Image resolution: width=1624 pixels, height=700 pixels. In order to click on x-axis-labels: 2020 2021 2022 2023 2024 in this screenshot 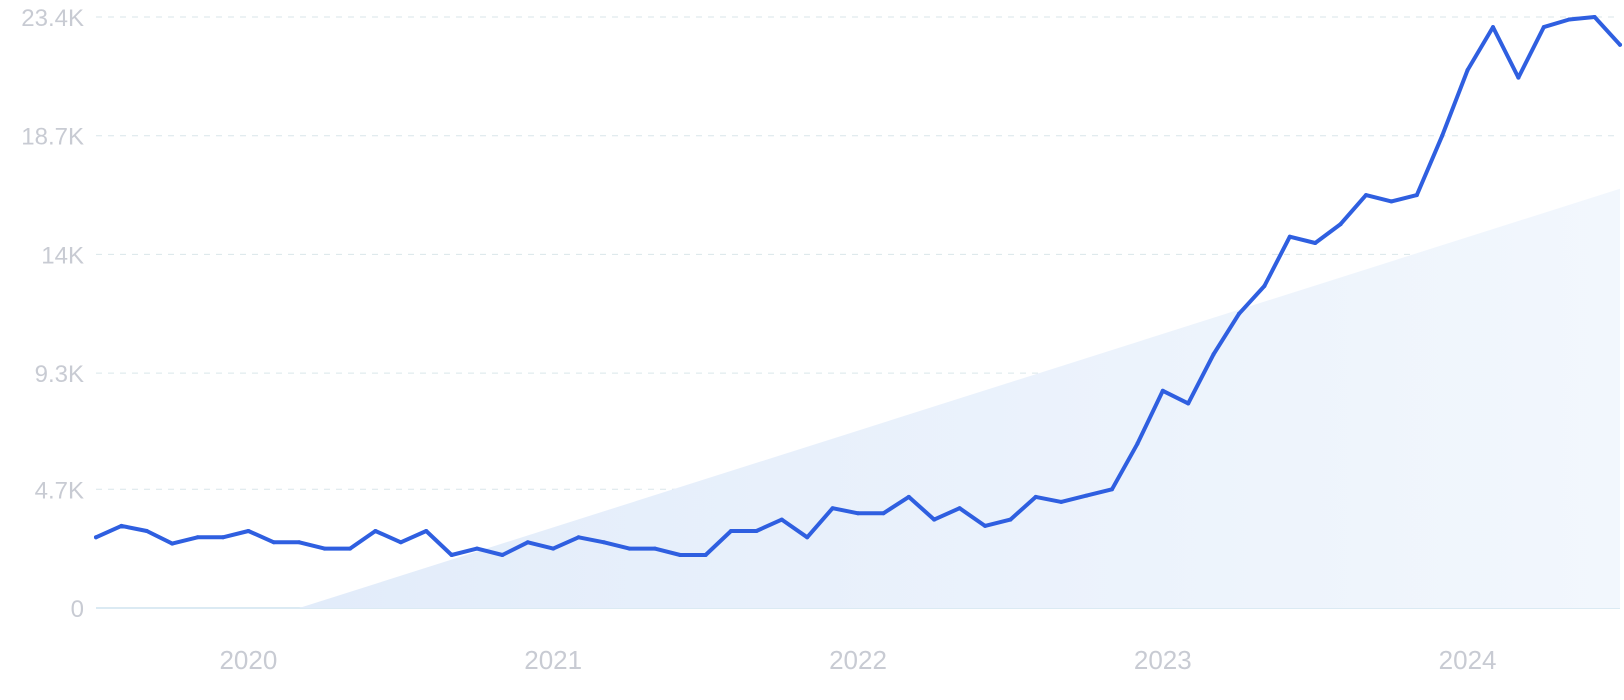, I will do `click(857, 660)`.